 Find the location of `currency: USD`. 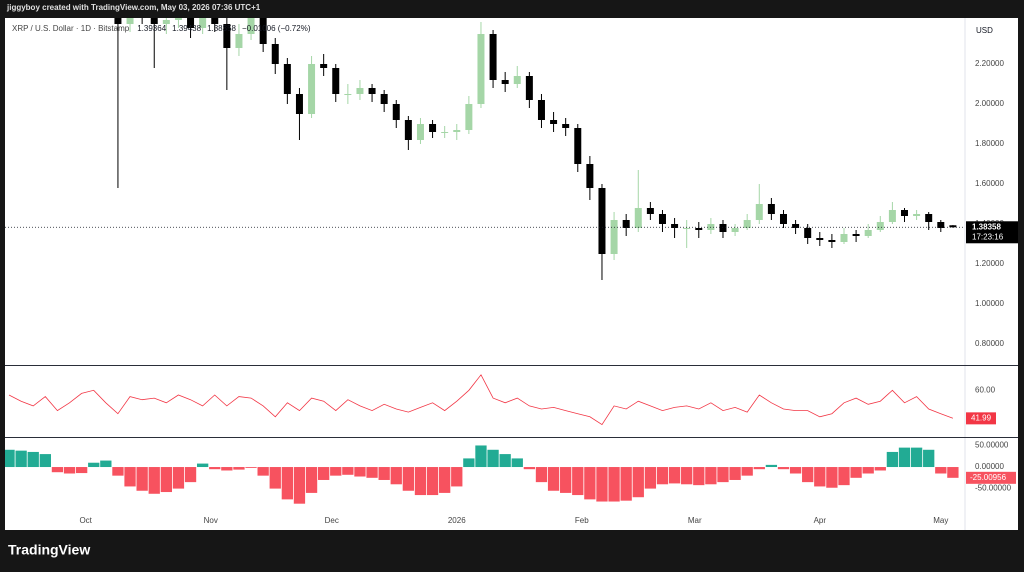

currency: USD is located at coordinates (984, 30).